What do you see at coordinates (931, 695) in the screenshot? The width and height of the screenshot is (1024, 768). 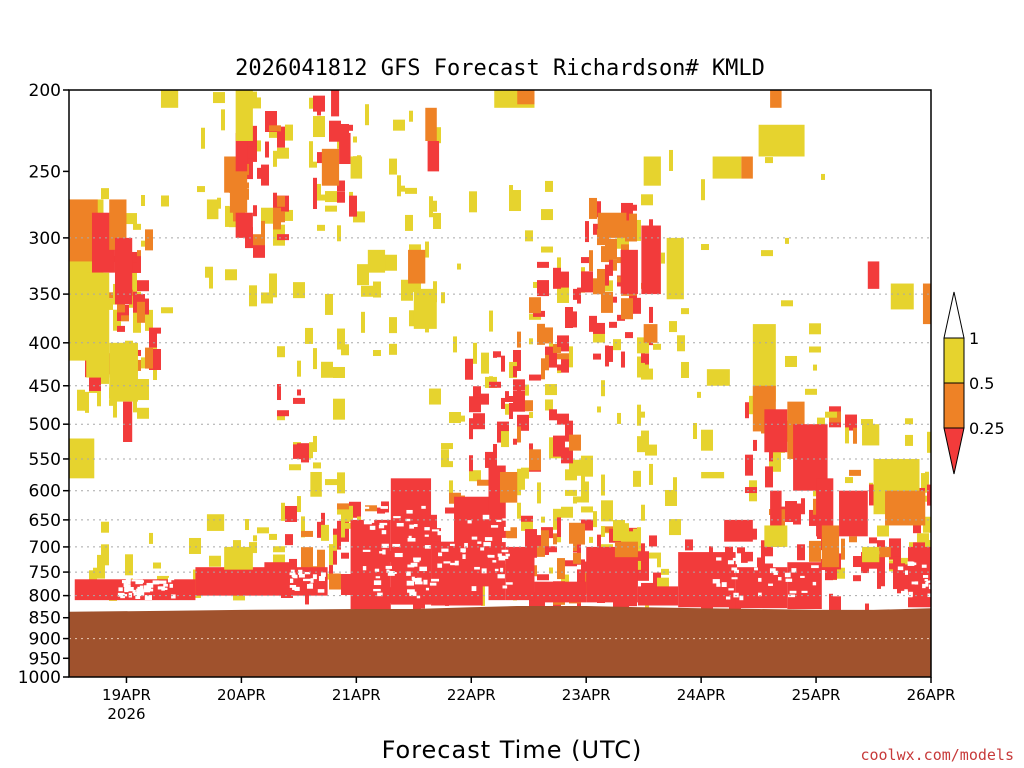 I see `x-tick-label: 26APR` at bounding box center [931, 695].